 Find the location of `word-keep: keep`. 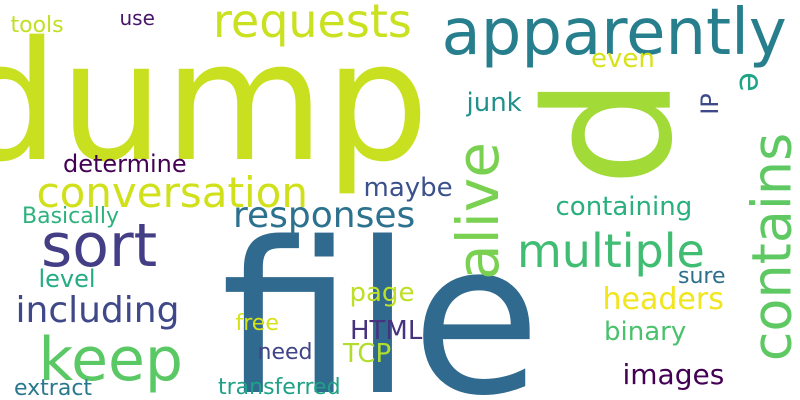

word-keep: keep is located at coordinates (111, 360).